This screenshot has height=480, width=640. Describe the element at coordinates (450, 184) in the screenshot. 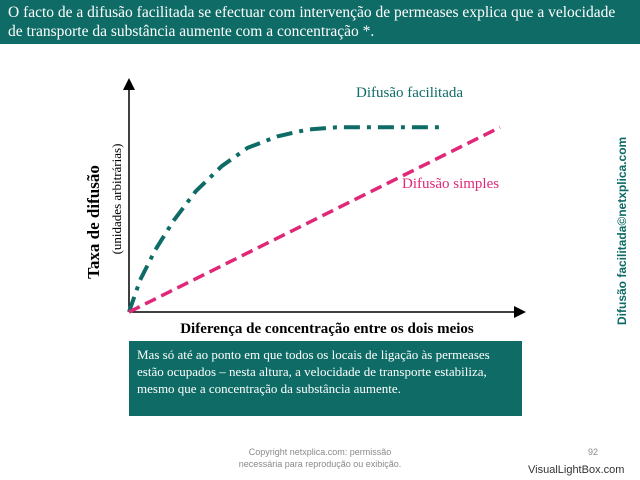

I see `series-label-difusao-simples: Difusão simples` at that location.